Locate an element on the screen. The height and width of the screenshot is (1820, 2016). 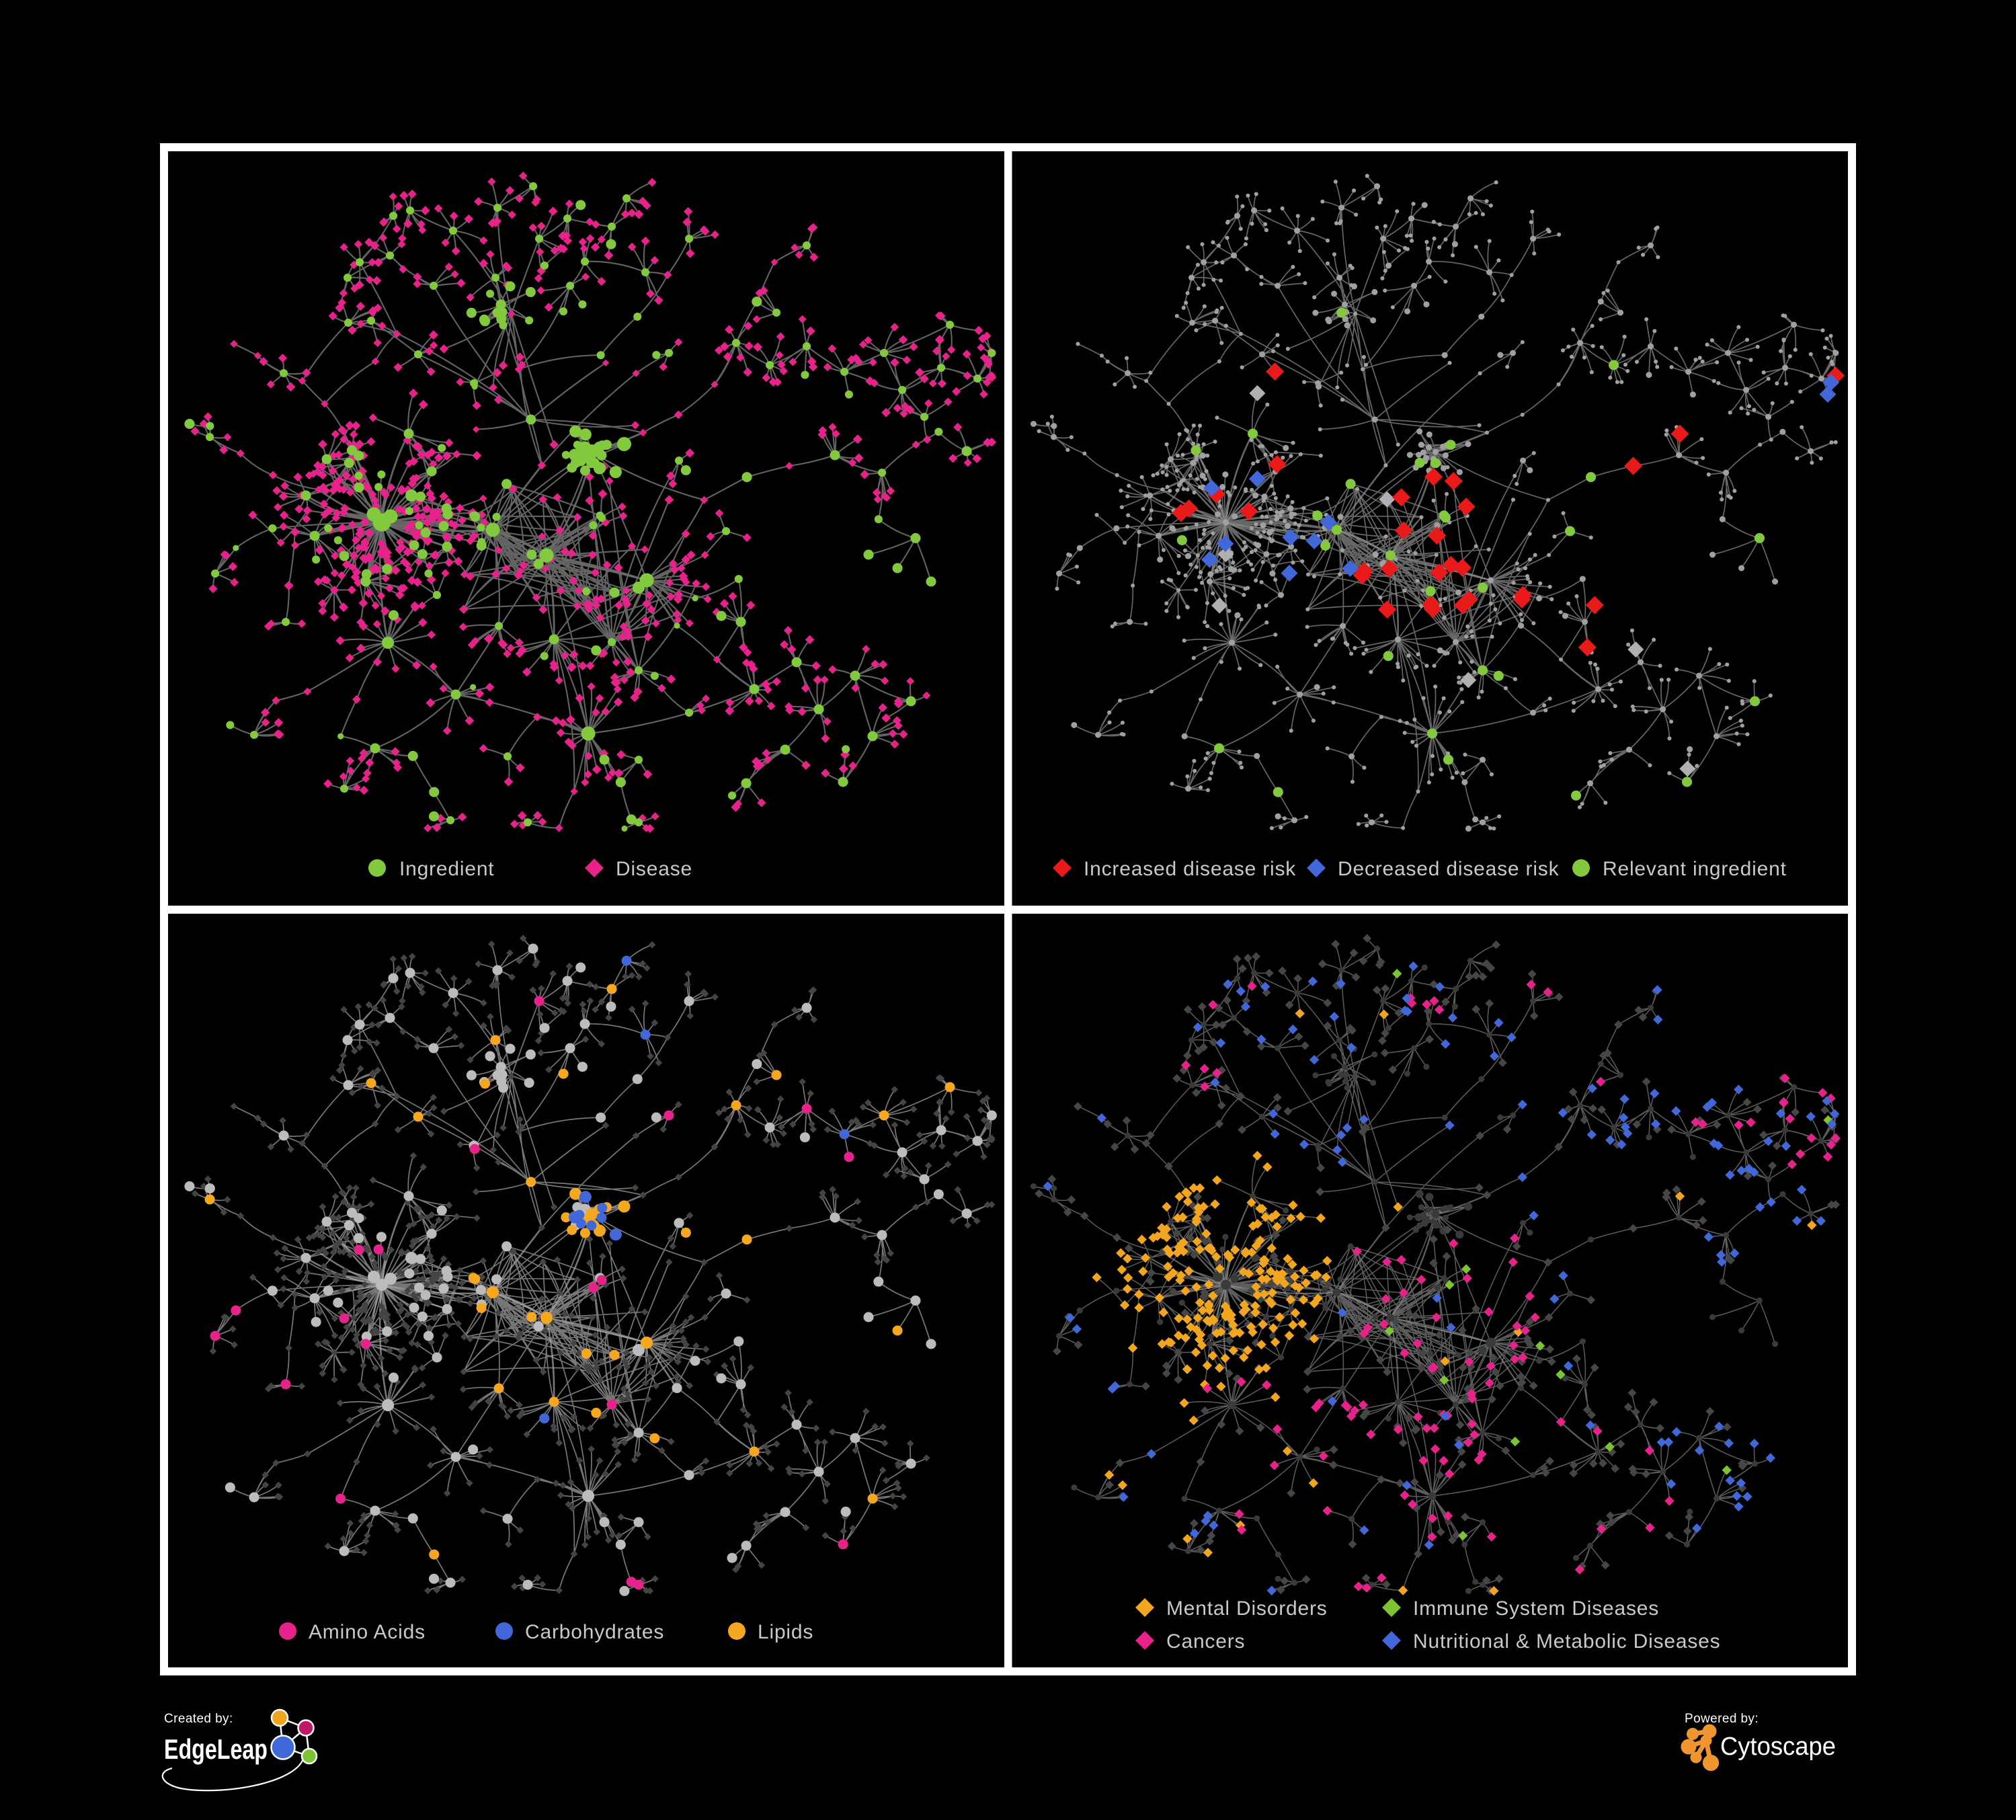
svg-text: Ingredient is located at coordinates (446, 869).